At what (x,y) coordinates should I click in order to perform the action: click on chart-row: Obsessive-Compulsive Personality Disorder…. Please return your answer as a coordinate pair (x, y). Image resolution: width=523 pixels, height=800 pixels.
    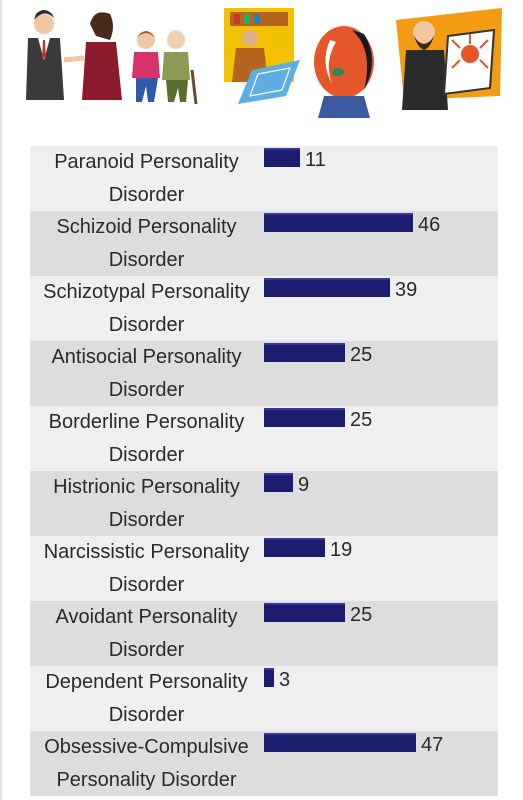
    Looking at the image, I should click on (264, 763).